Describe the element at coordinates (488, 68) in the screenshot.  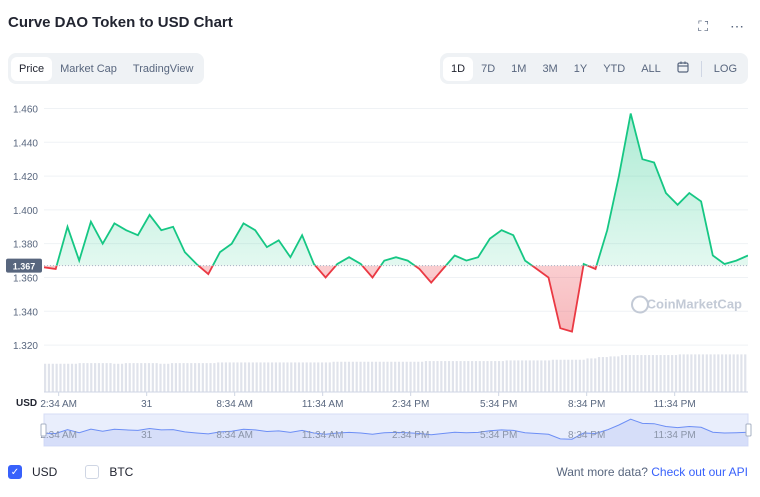
I see `range-7d: 7D` at that location.